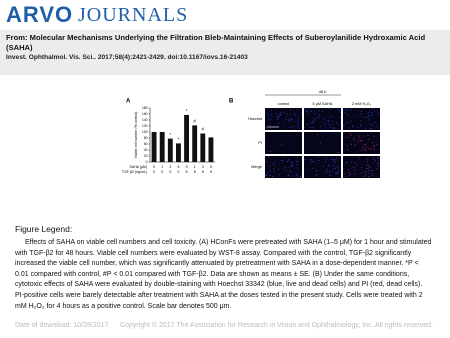 Image resolution: width=450 pixels, height=338 pixels. What do you see at coordinates (40, 14) in the screenshot?
I see `logo: ARVO` at bounding box center [40, 14].